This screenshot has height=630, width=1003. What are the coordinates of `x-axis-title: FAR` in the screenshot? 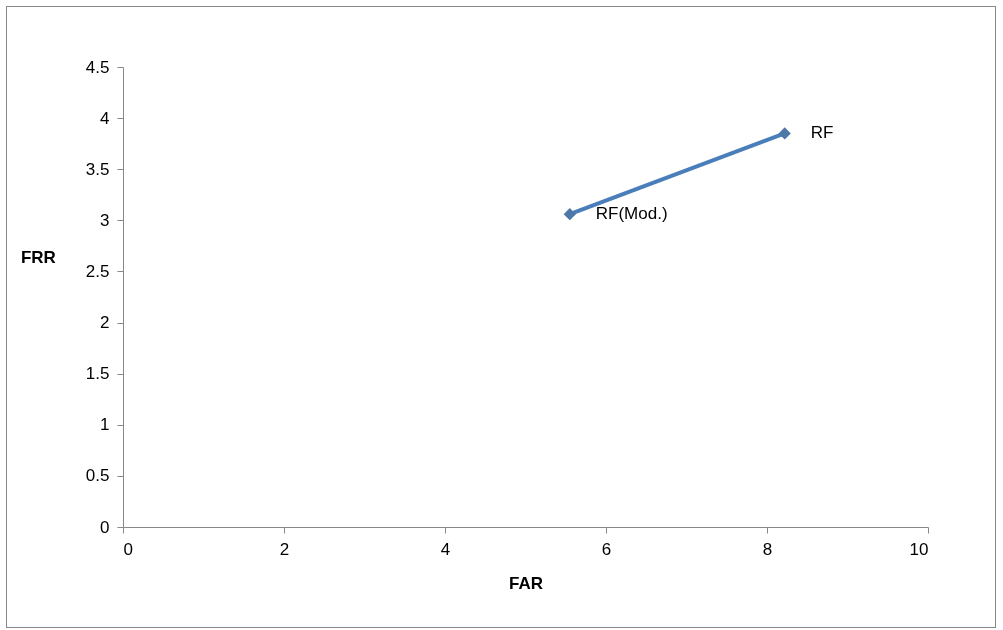 It's located at (526, 583).